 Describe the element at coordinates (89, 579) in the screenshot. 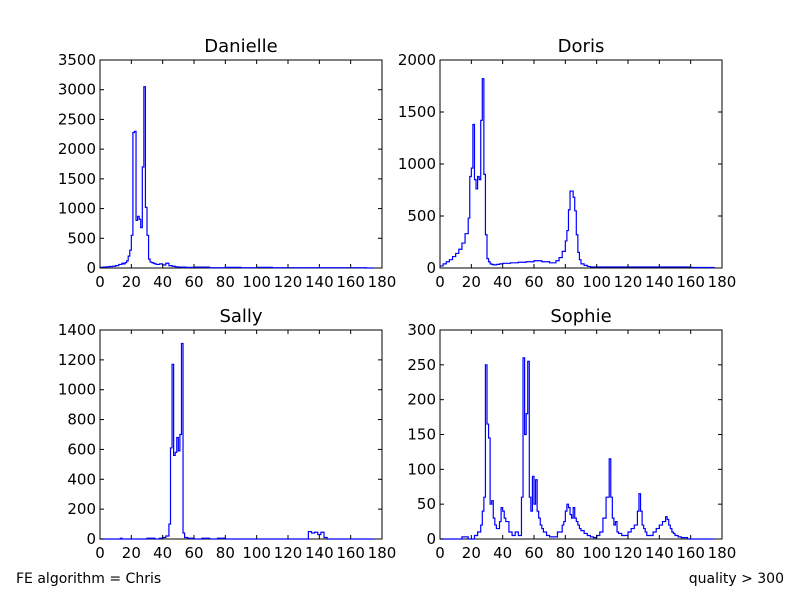

I see `algorithm-note: FE algorithm = Chris` at that location.